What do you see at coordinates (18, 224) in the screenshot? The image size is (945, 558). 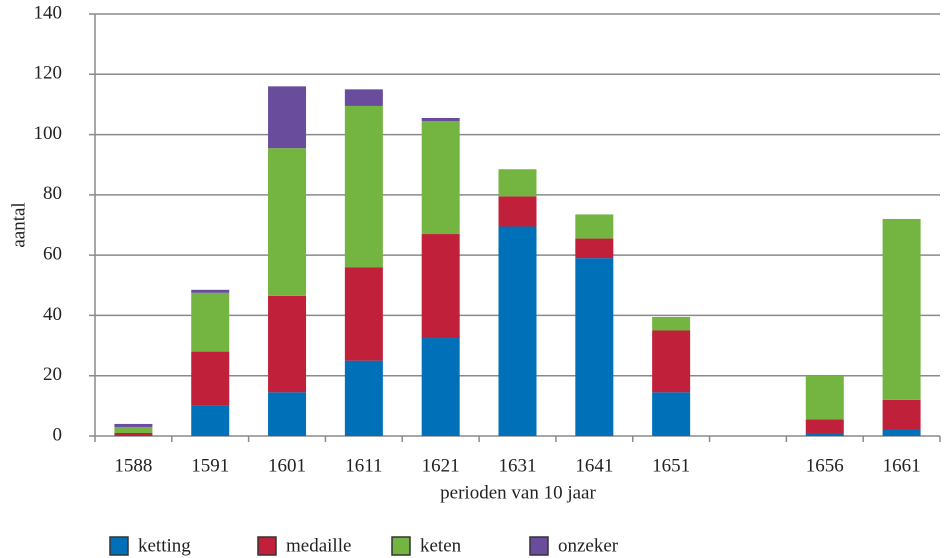 I see `y-axis-label: aantal` at bounding box center [18, 224].